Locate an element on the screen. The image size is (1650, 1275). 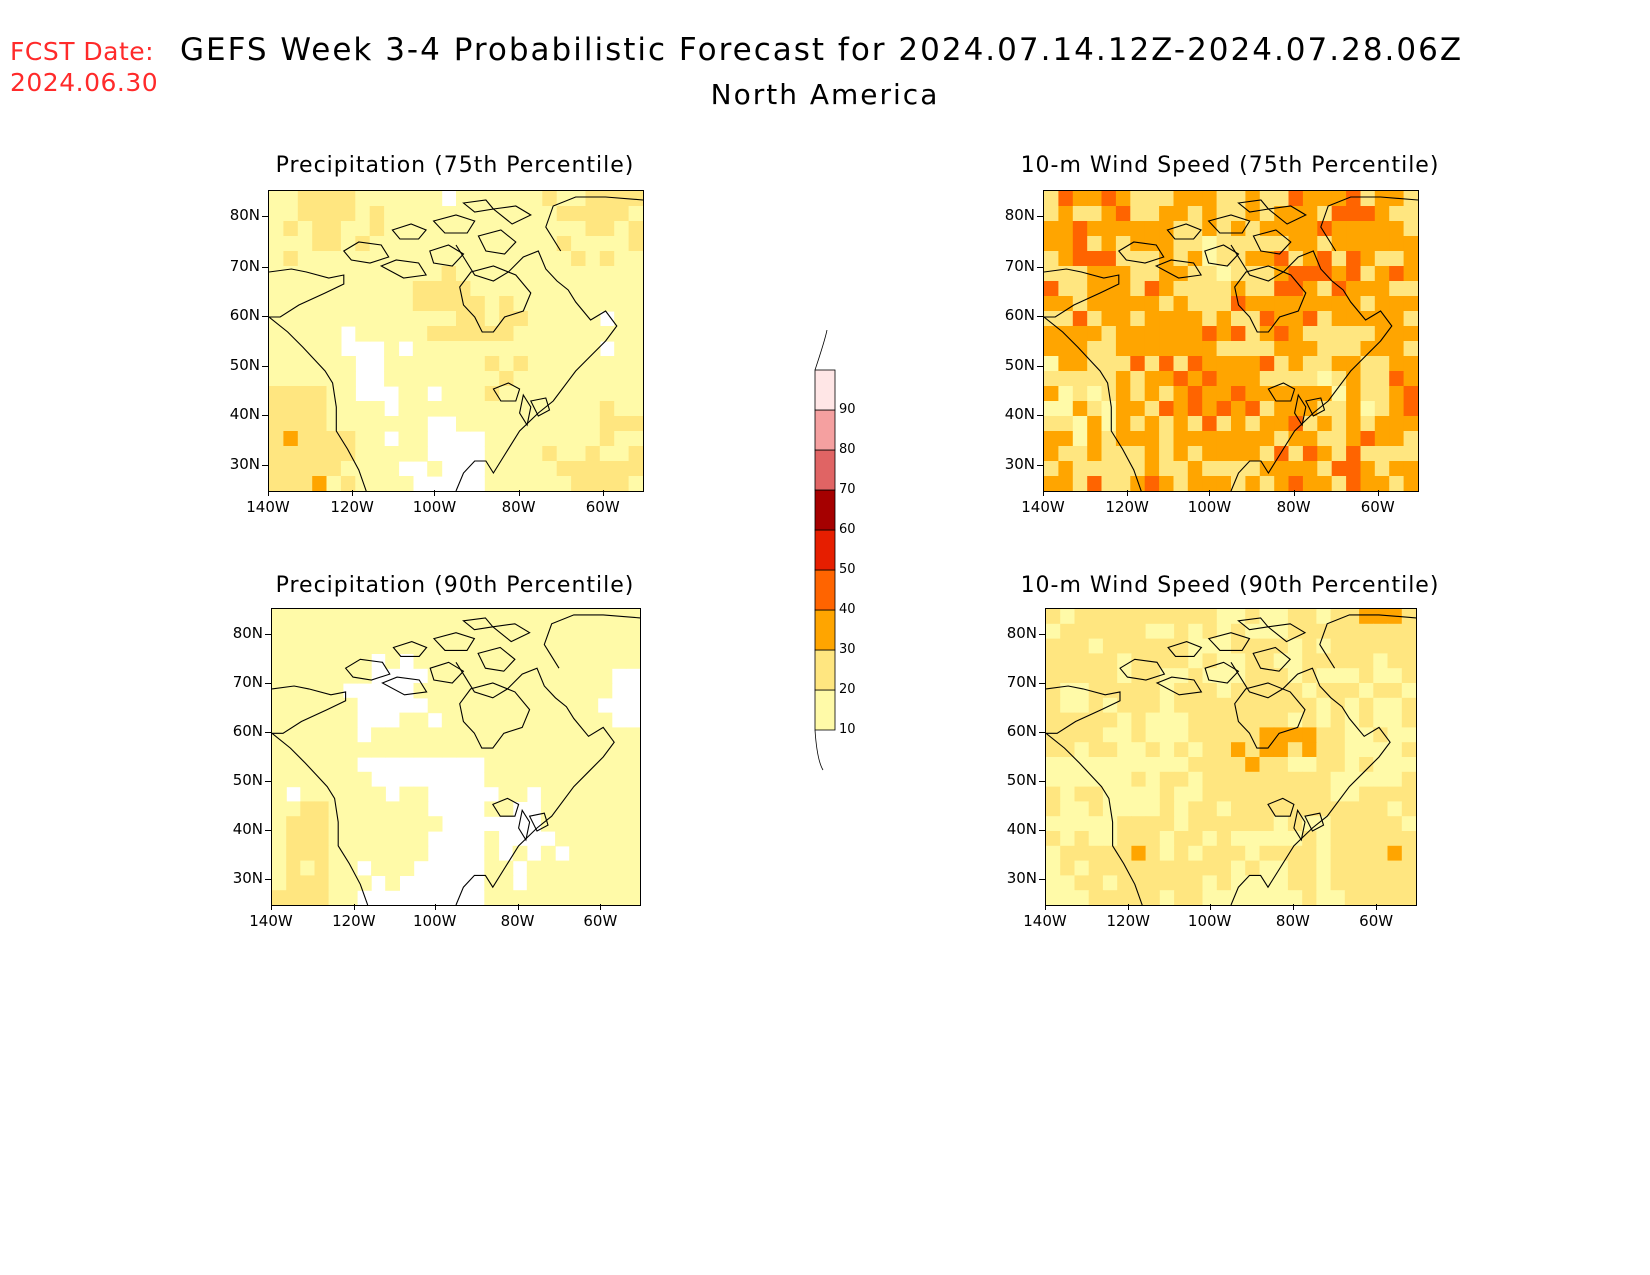
coastline-atlantic is located at coordinates (535, 783).